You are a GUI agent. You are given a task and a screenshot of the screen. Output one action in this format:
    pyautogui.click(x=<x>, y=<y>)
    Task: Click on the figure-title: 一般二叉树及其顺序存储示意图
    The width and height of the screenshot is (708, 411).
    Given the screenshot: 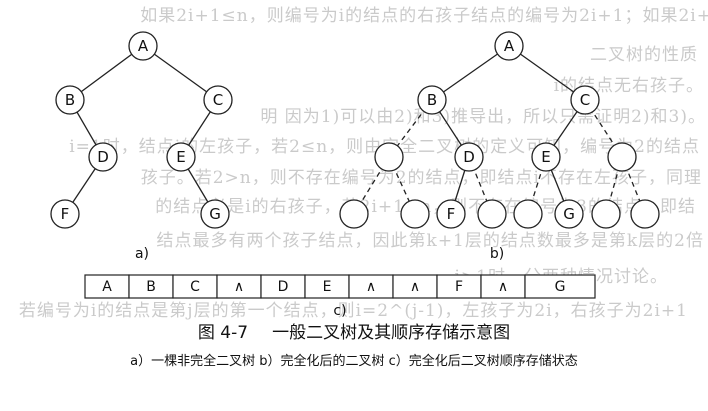 What is the action you would take?
    pyautogui.click(x=391, y=333)
    